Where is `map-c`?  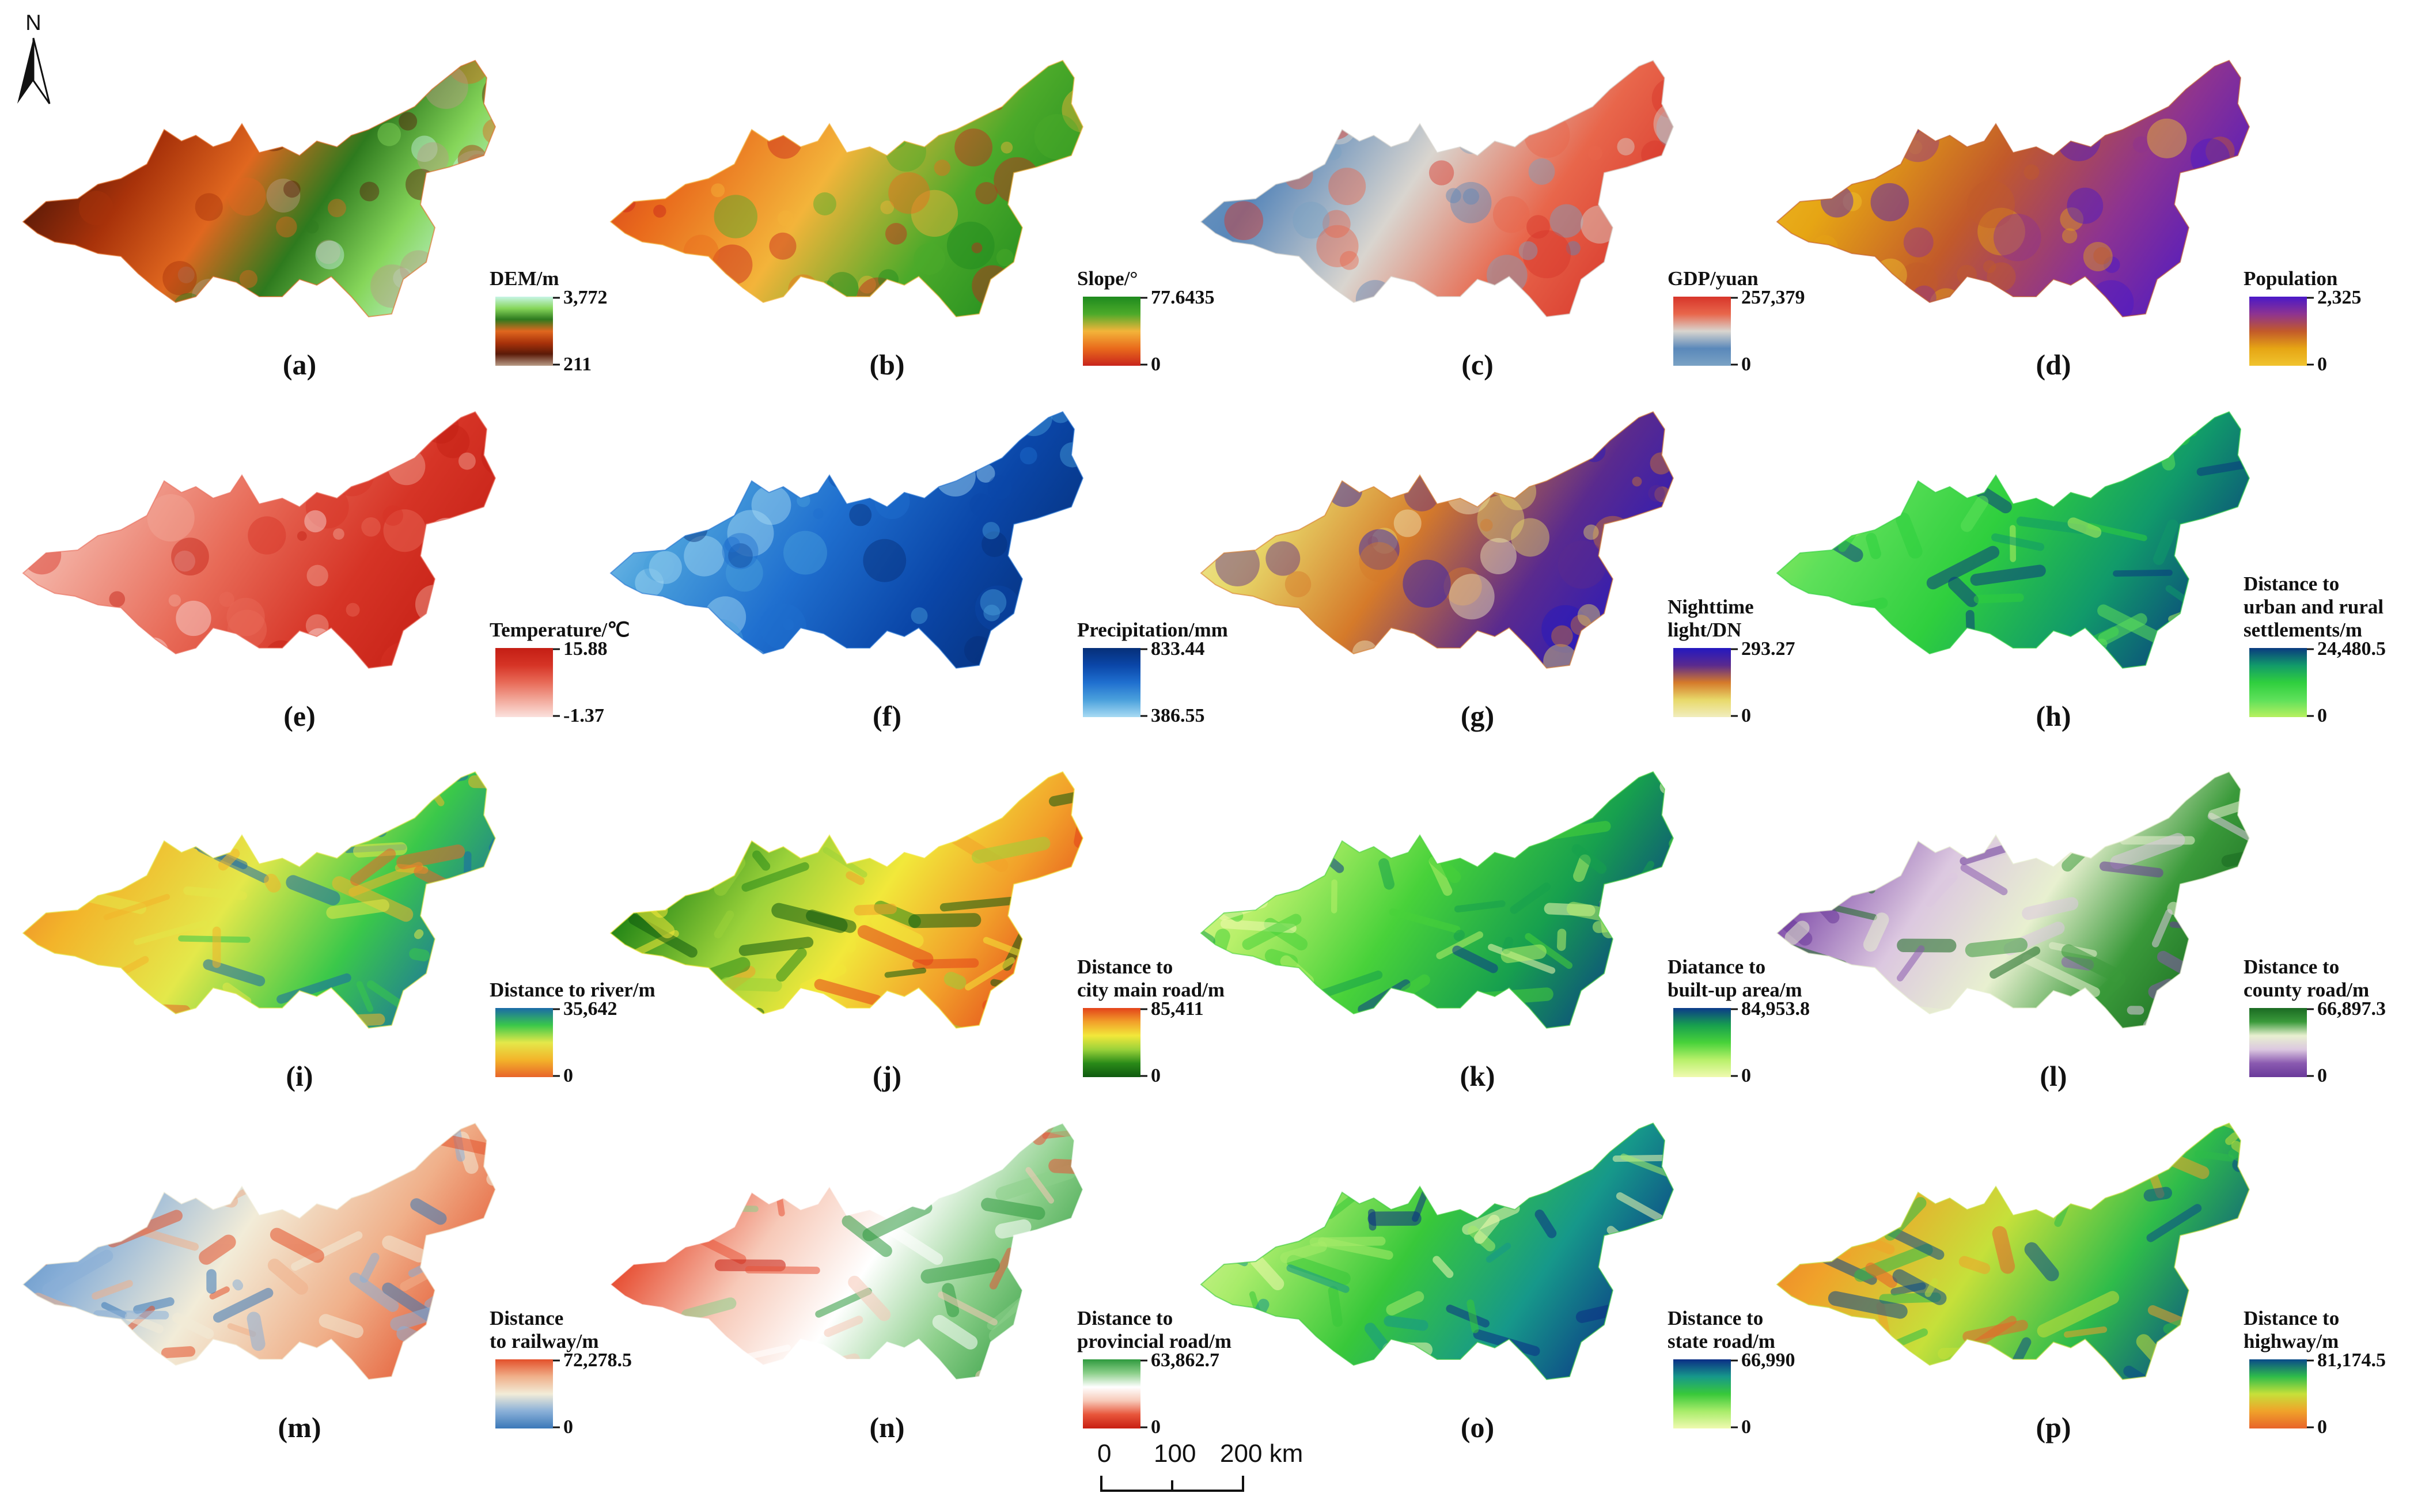 map-c is located at coordinates (1437, 188).